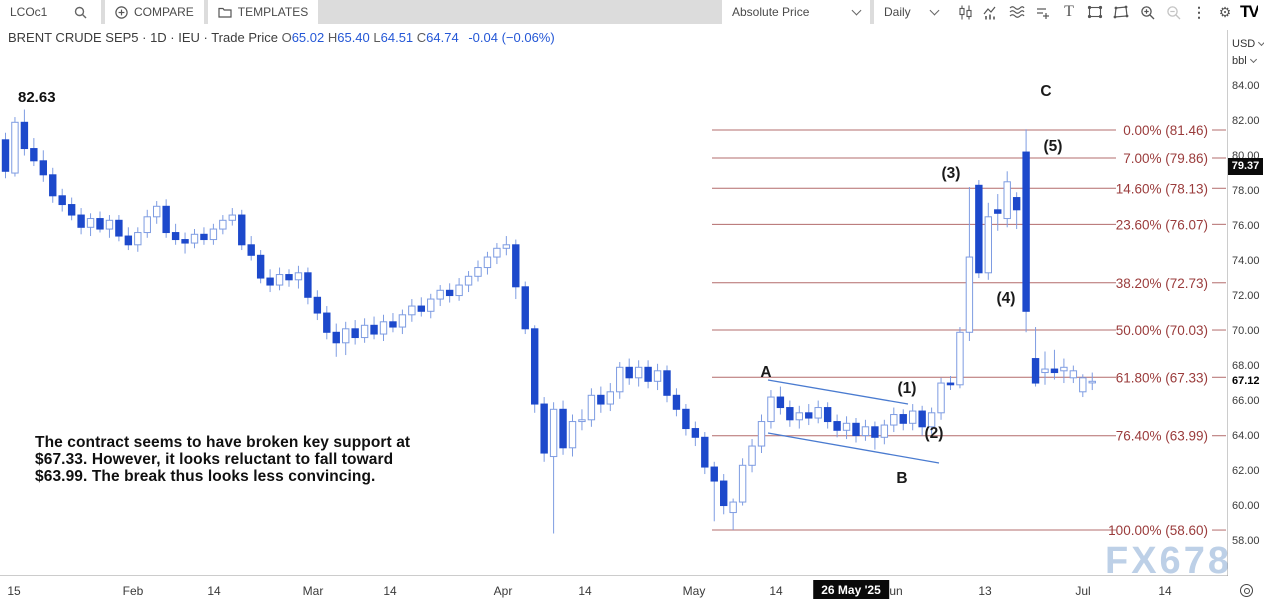 The width and height of the screenshot is (1264, 604). Describe the element at coordinates (1165, 158) in the screenshot. I see `fib-label: 7.00% (79.86)` at that location.